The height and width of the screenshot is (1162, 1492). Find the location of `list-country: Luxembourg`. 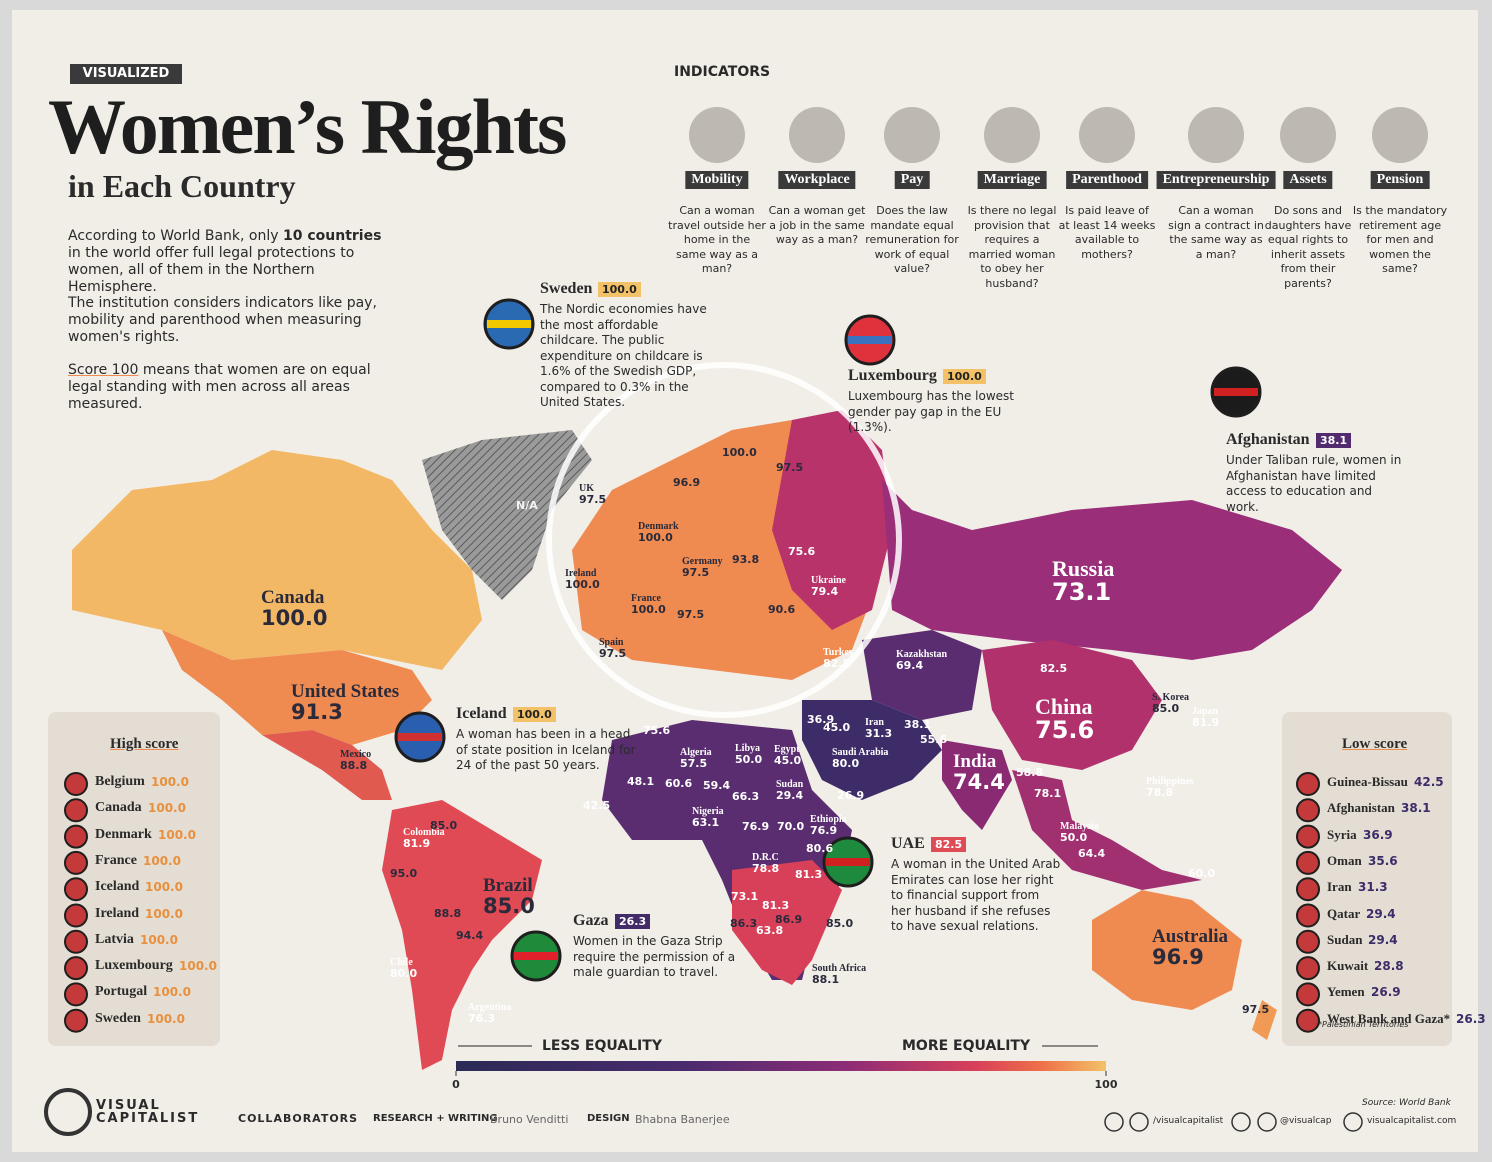

list-country: Luxembourg is located at coordinates (134, 966).